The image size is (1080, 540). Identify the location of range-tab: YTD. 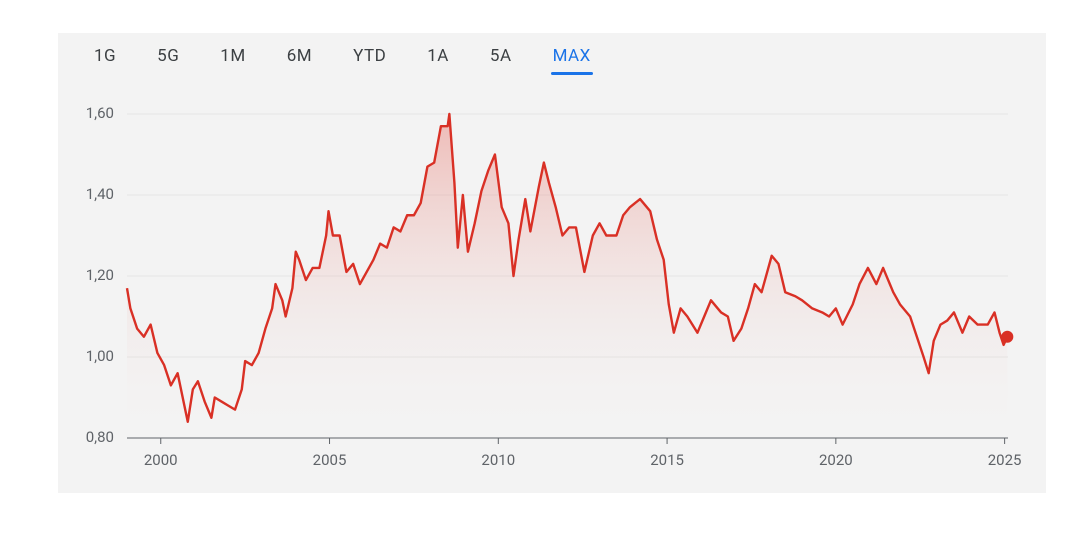
(370, 56).